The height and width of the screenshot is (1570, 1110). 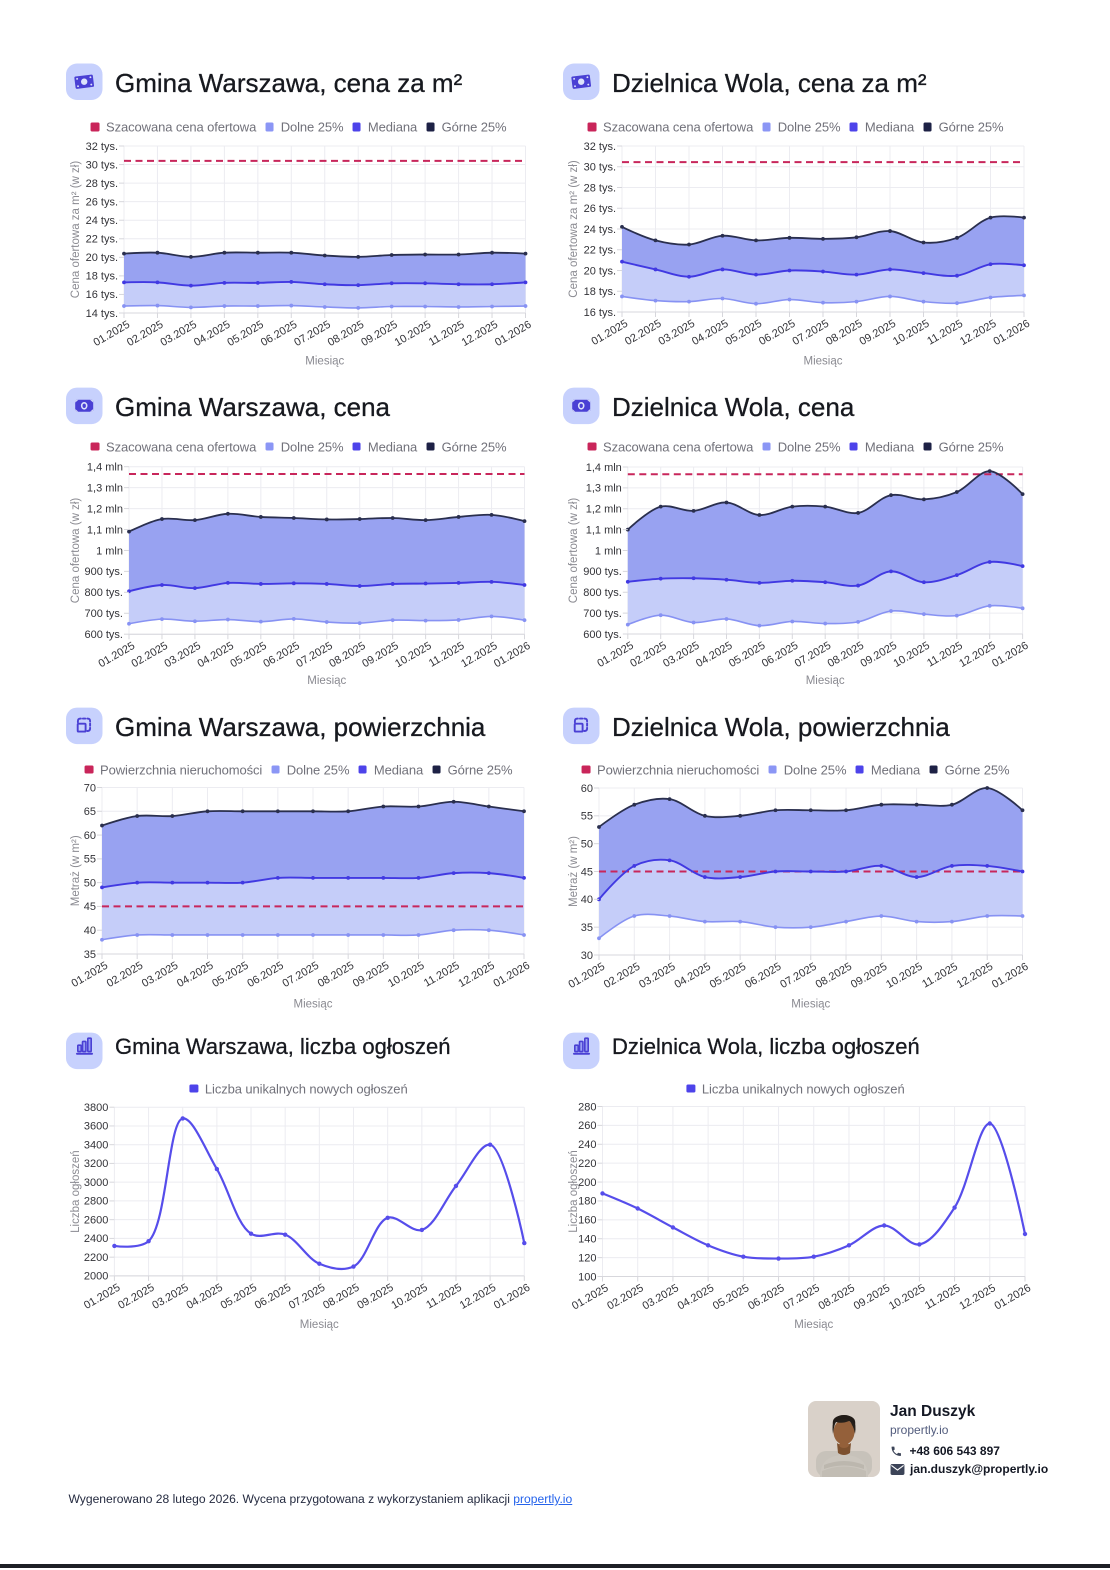 I want to click on svg-text: 32 tys., so click(x=102, y=147).